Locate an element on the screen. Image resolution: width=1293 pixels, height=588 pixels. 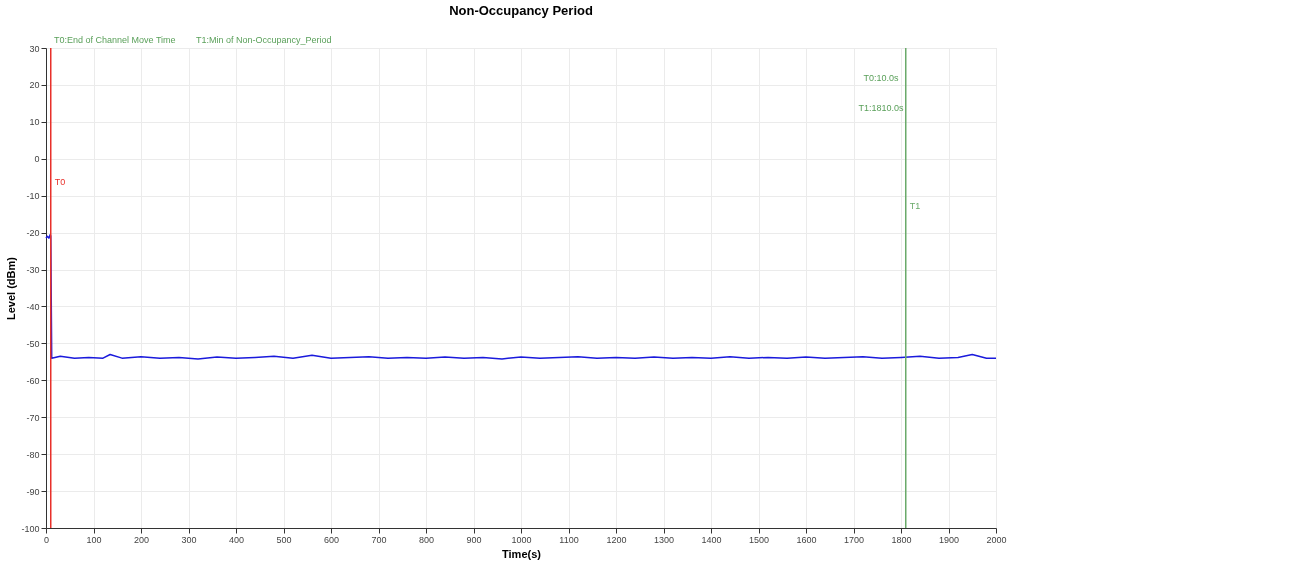
x-axis-title: Time(s) is located at coordinates (522, 553).